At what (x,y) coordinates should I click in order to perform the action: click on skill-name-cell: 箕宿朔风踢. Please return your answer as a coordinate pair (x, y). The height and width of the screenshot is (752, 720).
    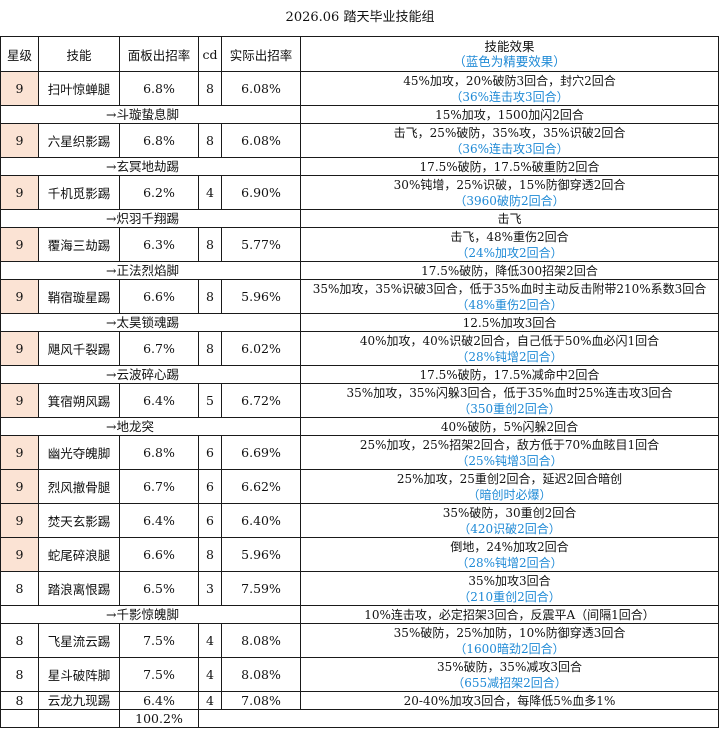
    Looking at the image, I should click on (79, 400).